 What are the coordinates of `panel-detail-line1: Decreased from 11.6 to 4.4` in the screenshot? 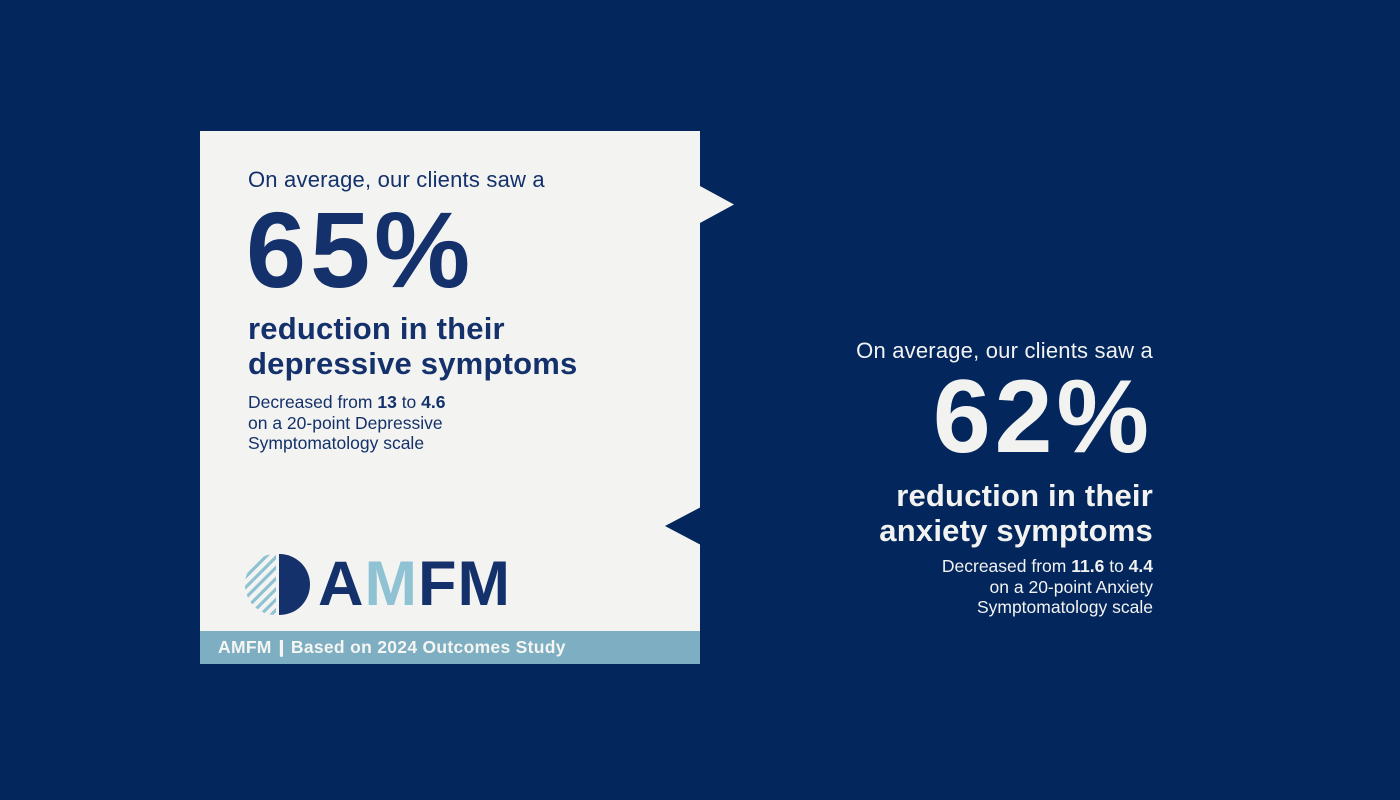 It's located at (923, 566).